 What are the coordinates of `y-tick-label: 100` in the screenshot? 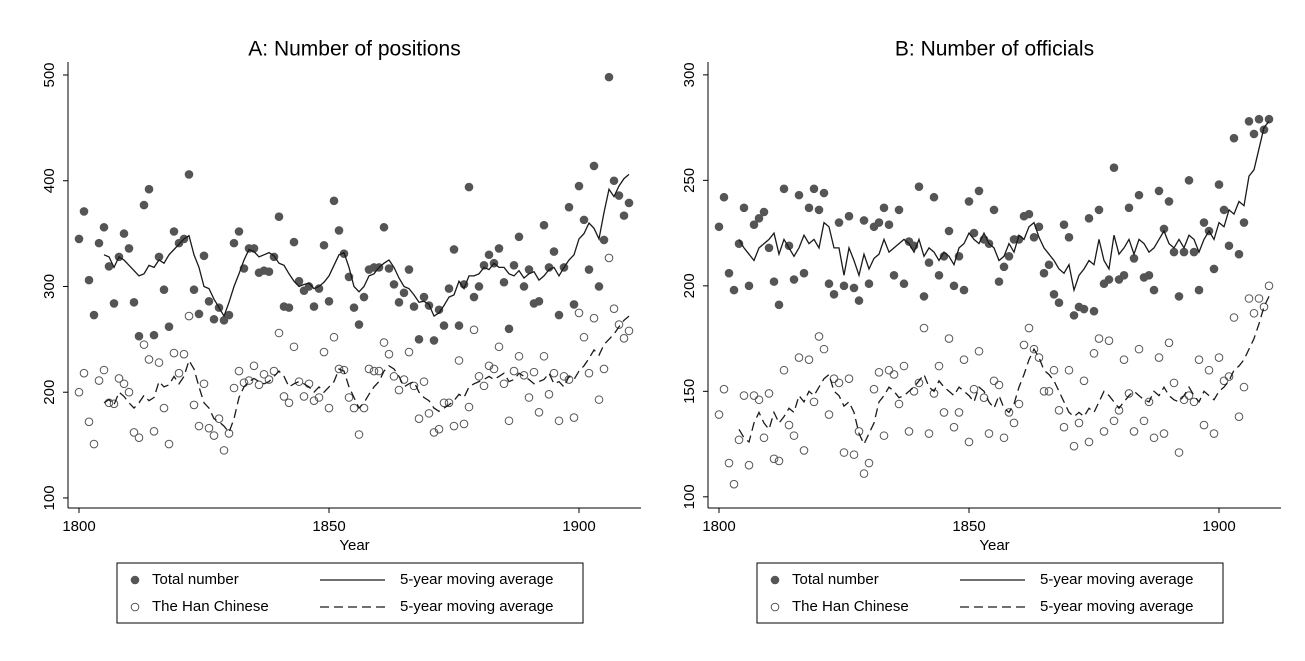 It's located at (49, 497).